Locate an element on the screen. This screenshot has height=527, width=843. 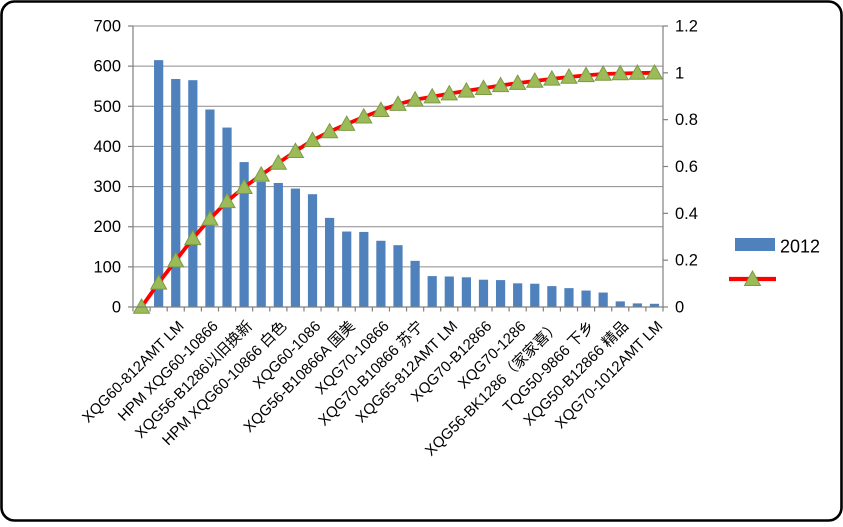
y-axis-label-right: 0.8 is located at coordinates (686, 120).